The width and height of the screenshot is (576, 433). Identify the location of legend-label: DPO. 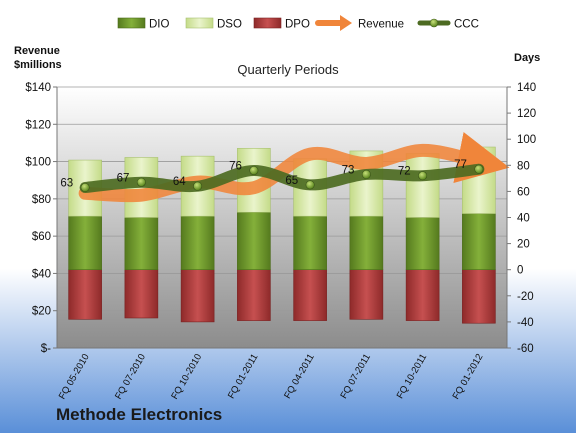
(297, 25).